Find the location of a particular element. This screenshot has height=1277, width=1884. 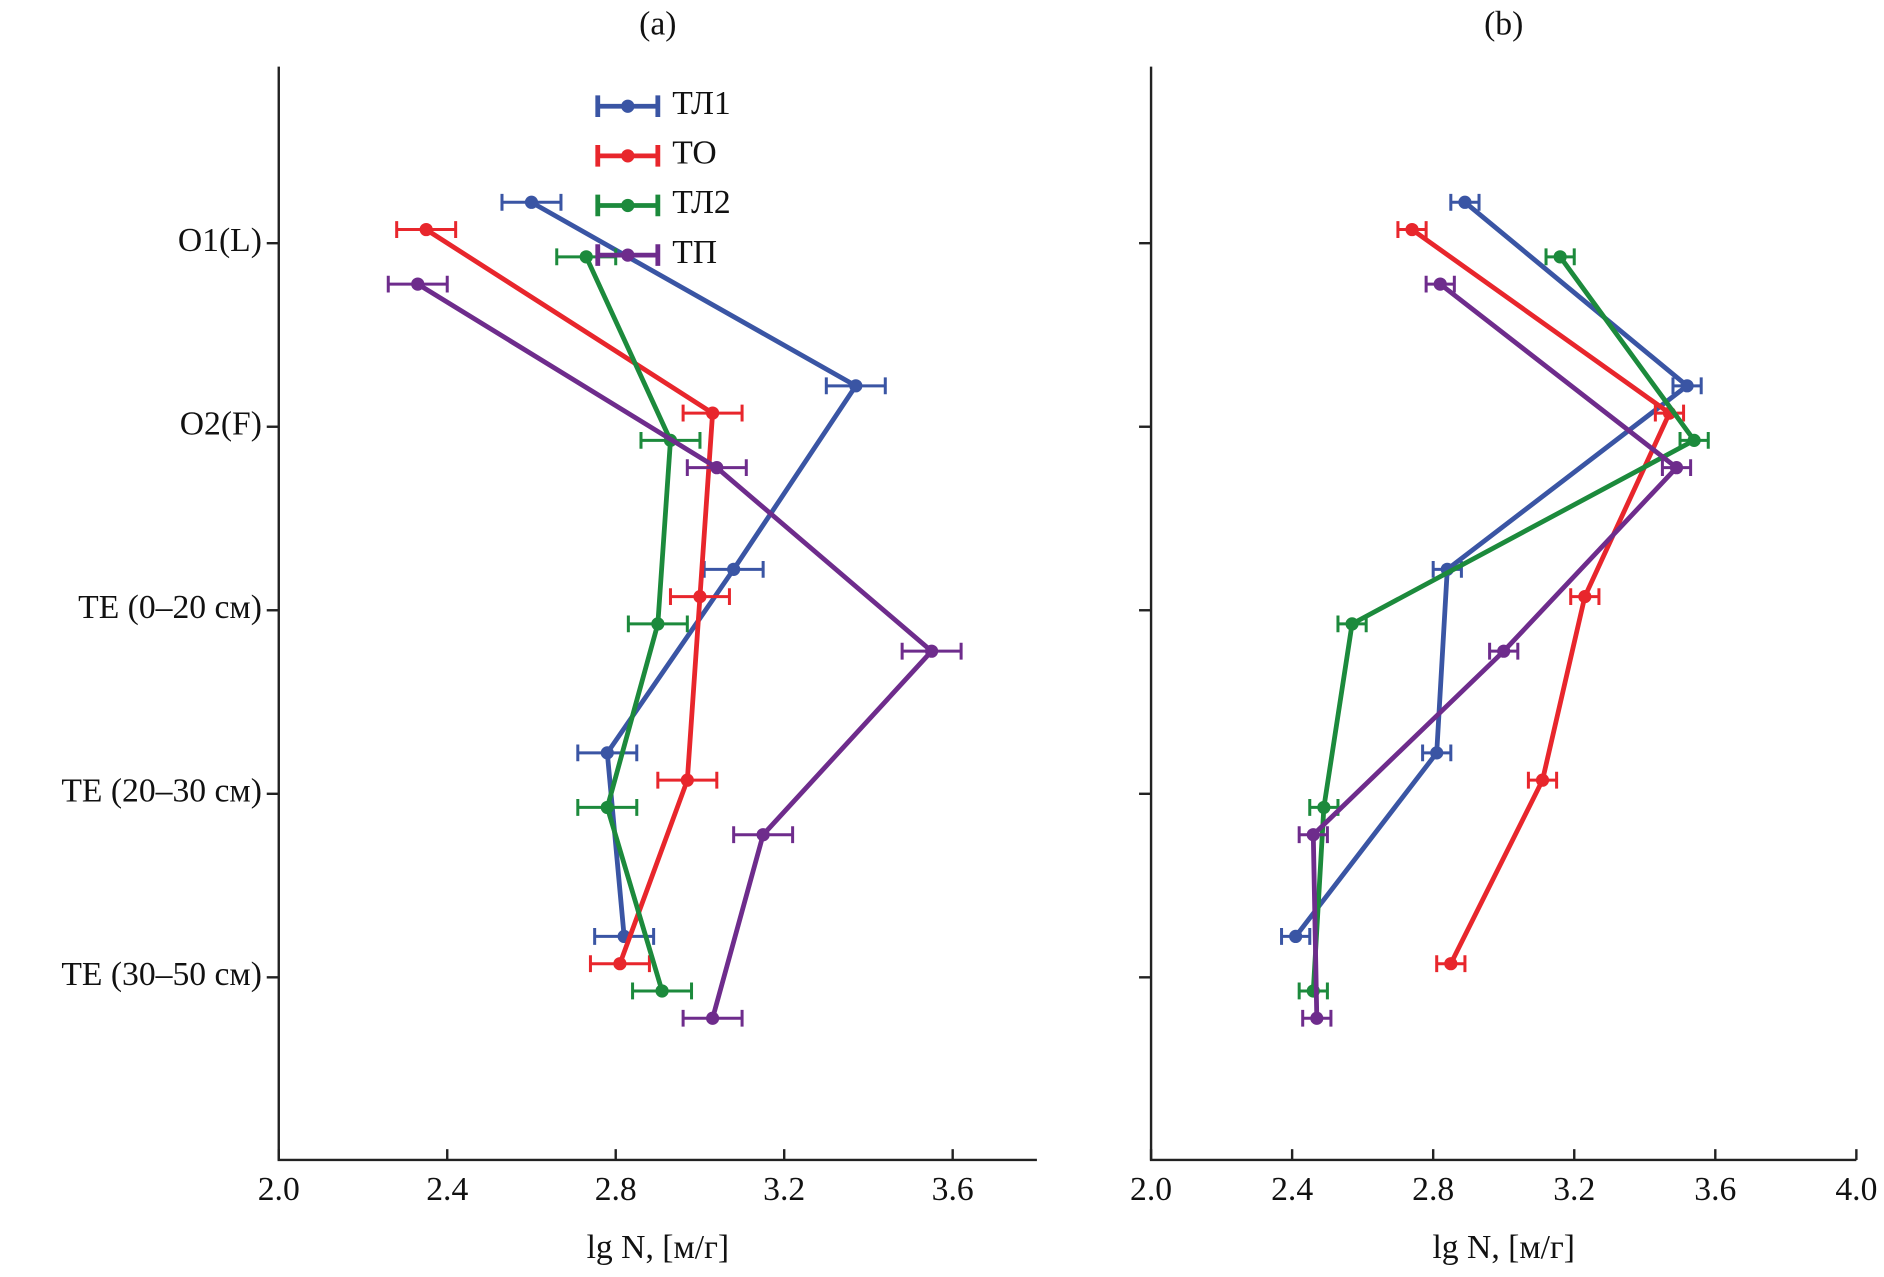

panel-title: (b) is located at coordinates (1503, 24).